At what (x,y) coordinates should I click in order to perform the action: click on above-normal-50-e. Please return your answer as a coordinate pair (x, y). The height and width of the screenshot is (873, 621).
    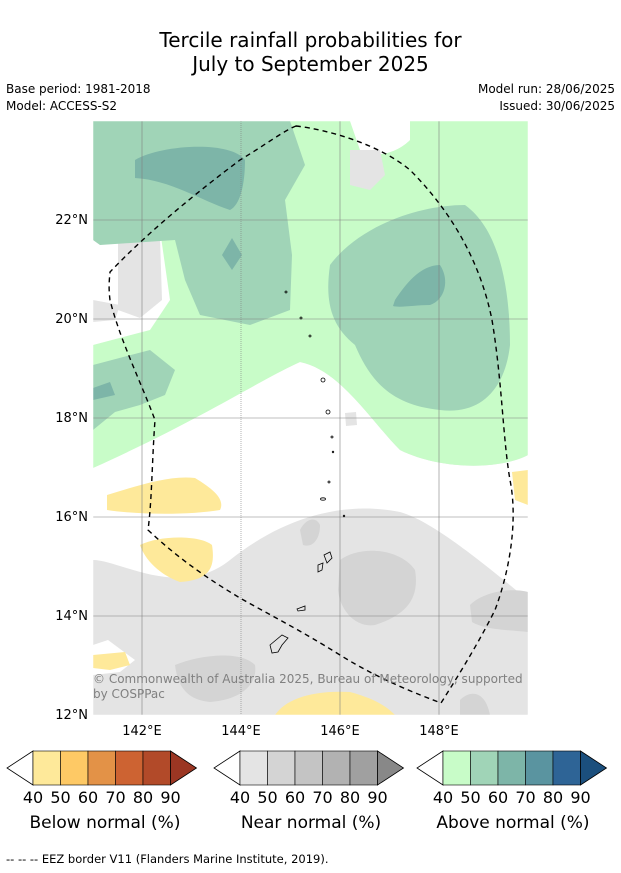
    Looking at the image, I should click on (419, 308).